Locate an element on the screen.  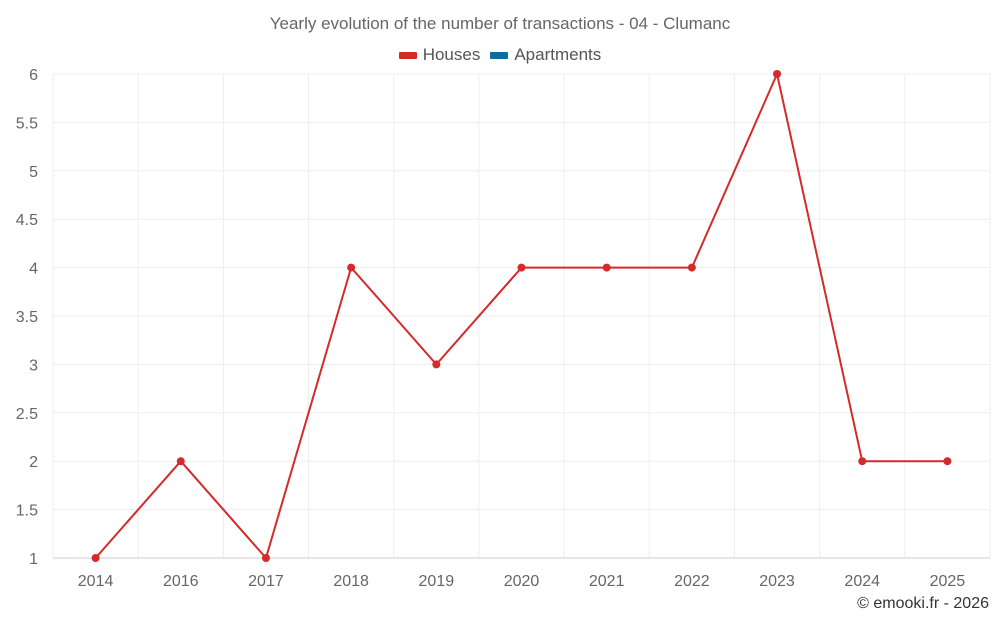
x-tick-label: 2020 is located at coordinates (522, 581).